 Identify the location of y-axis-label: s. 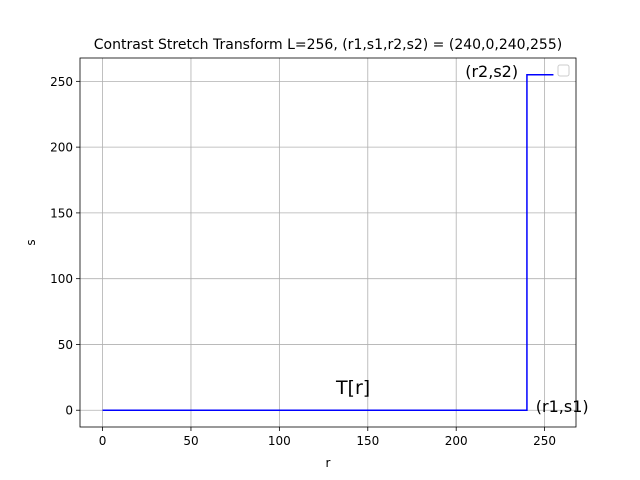
(31, 242).